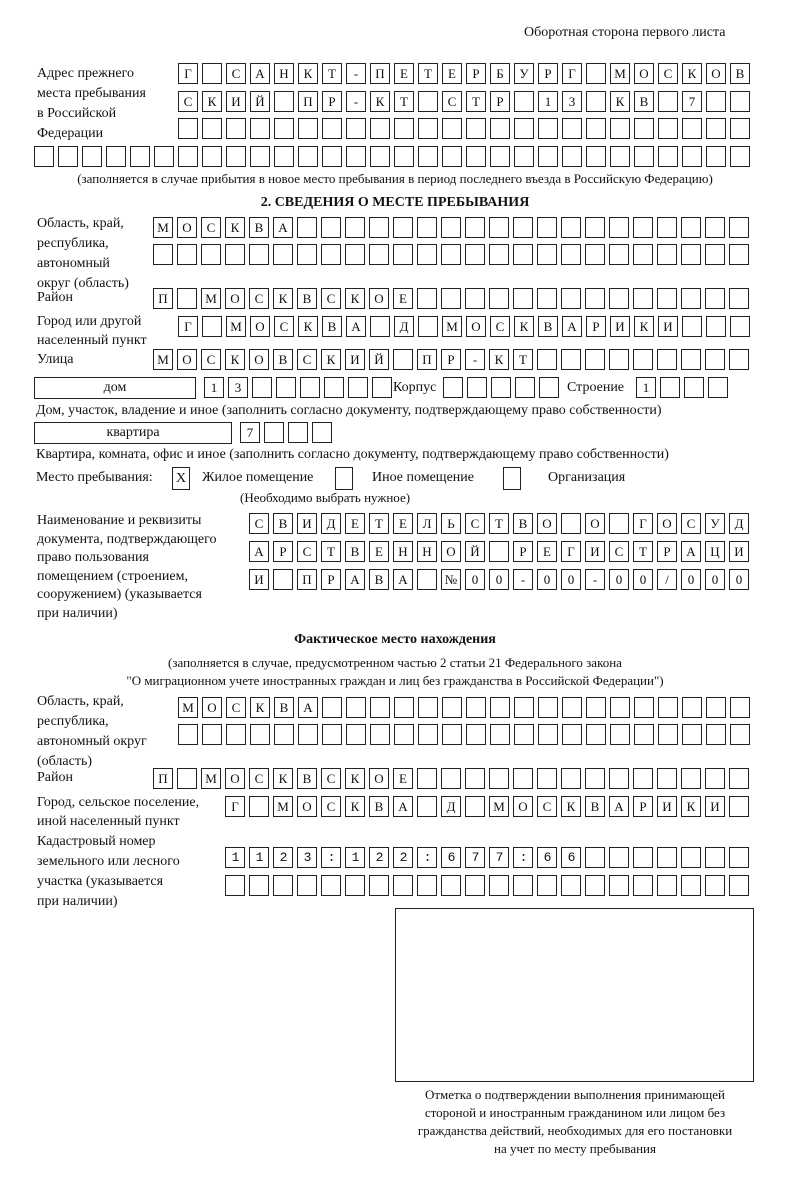 The height and width of the screenshot is (1180, 800). What do you see at coordinates (133, 433) in the screenshot?
I see `apartment-type-field: квартира` at bounding box center [133, 433].